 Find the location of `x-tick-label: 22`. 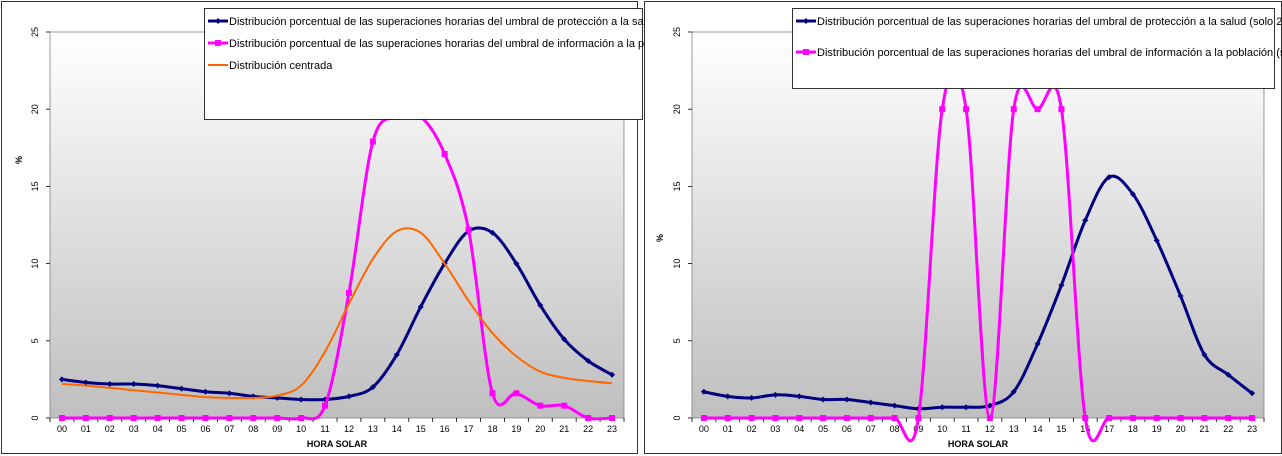

x-tick-label: 22 is located at coordinates (588, 429).